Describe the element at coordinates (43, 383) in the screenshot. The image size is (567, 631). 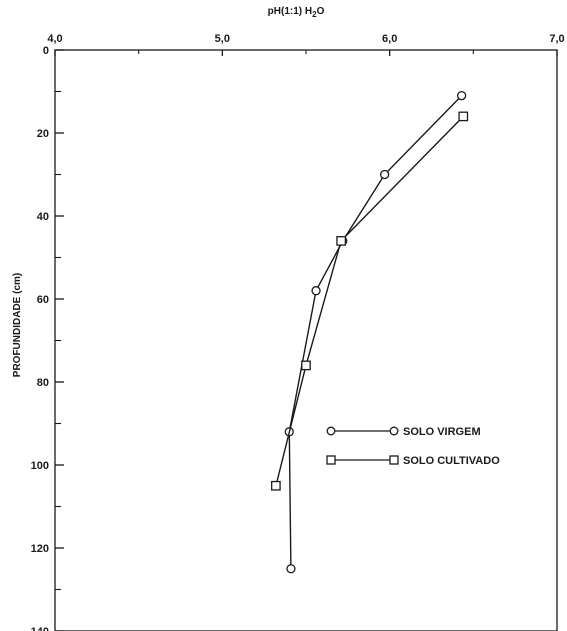
I see `y-tick-label: 80` at that location.